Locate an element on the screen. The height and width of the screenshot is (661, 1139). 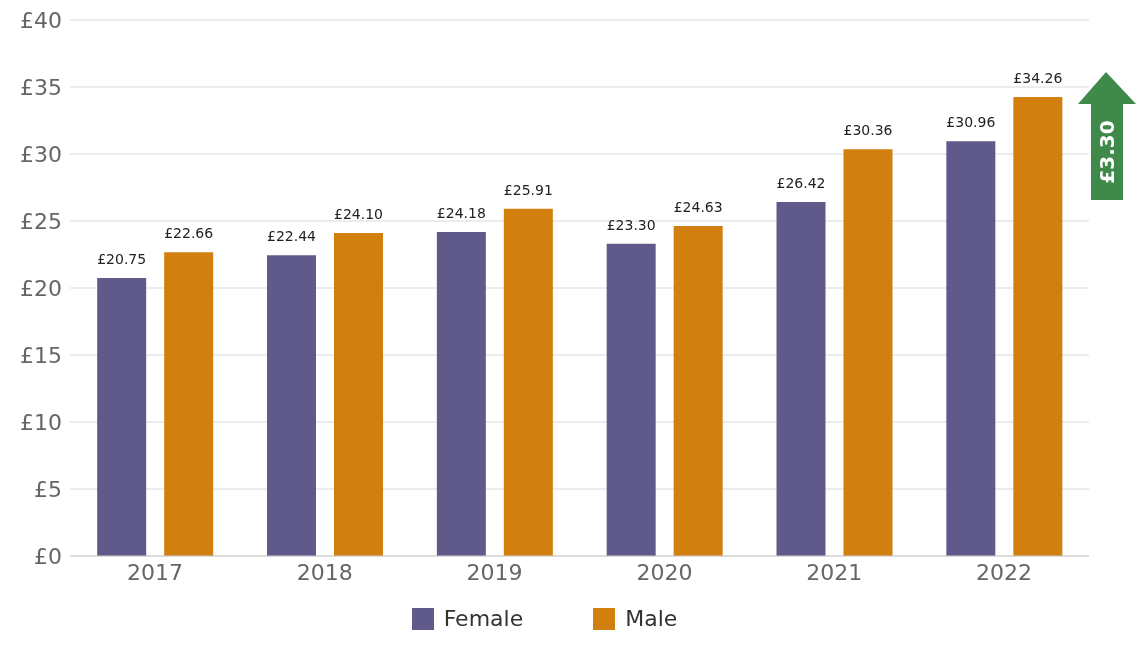
x-tick-label: 2019 is located at coordinates (494, 572).